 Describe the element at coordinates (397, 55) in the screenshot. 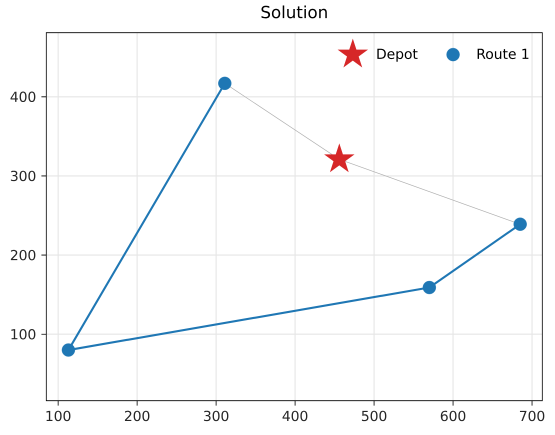

I see `legend-label: Depot` at that location.